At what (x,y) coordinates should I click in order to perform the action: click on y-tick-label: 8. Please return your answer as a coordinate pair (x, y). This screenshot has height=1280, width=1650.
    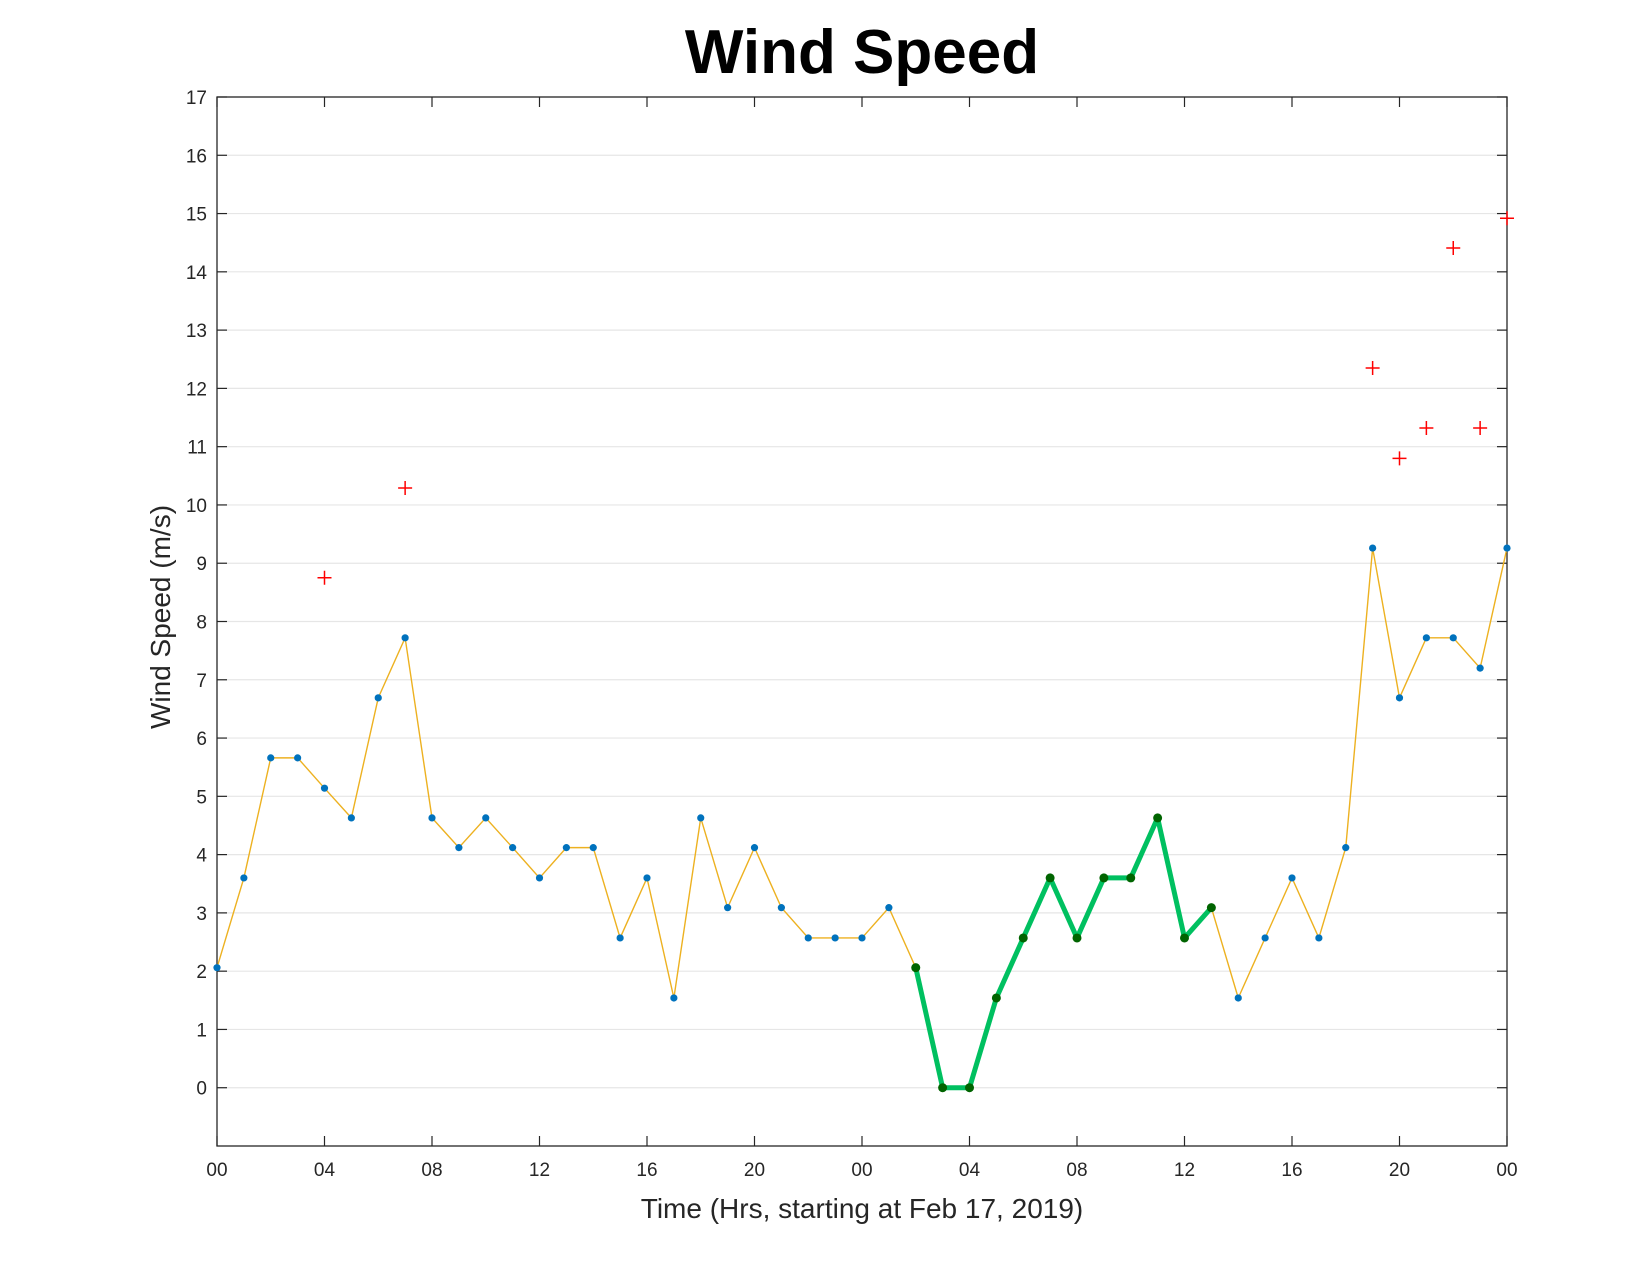
    Looking at the image, I should click on (201, 623).